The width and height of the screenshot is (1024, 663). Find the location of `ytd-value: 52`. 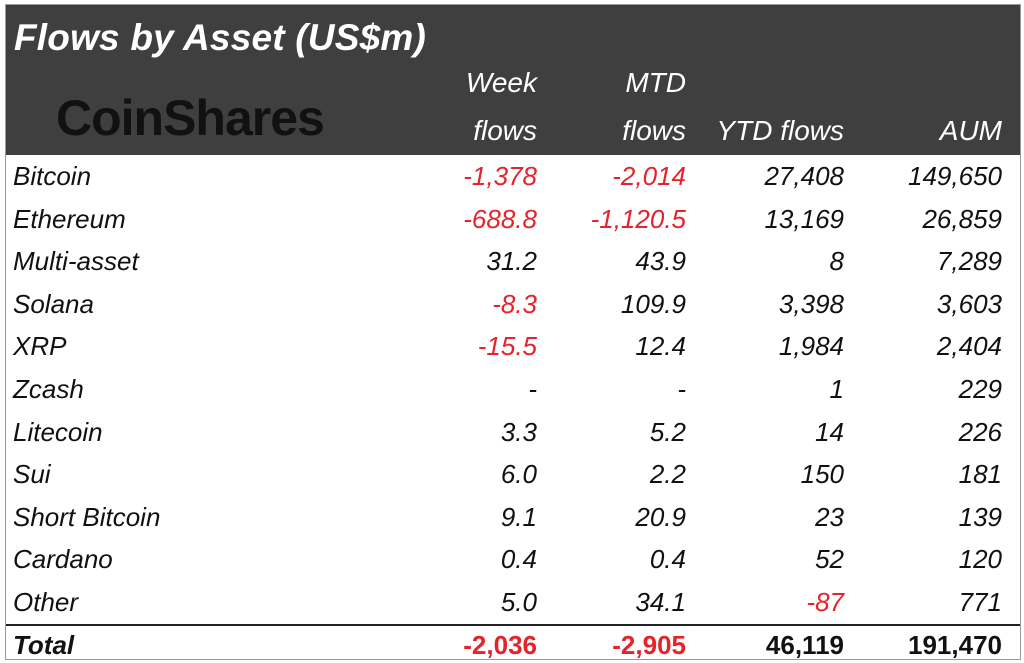

ytd-value: 52 is located at coordinates (829, 559).